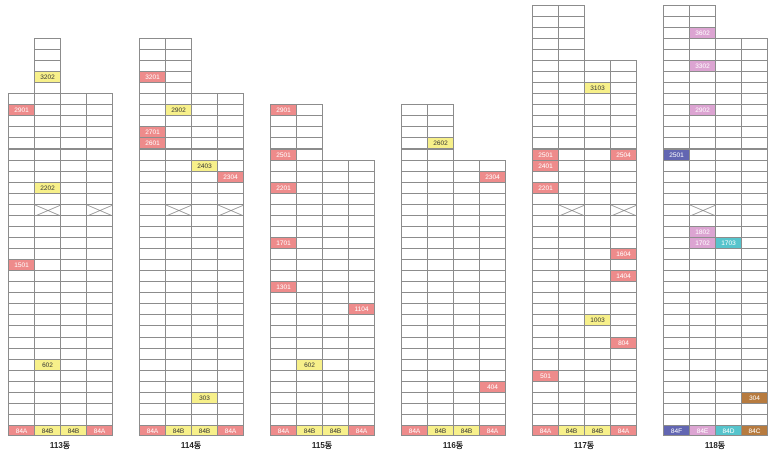 The width and height of the screenshot is (773, 458). I want to click on unit-type-label: 84A, so click(361, 430).